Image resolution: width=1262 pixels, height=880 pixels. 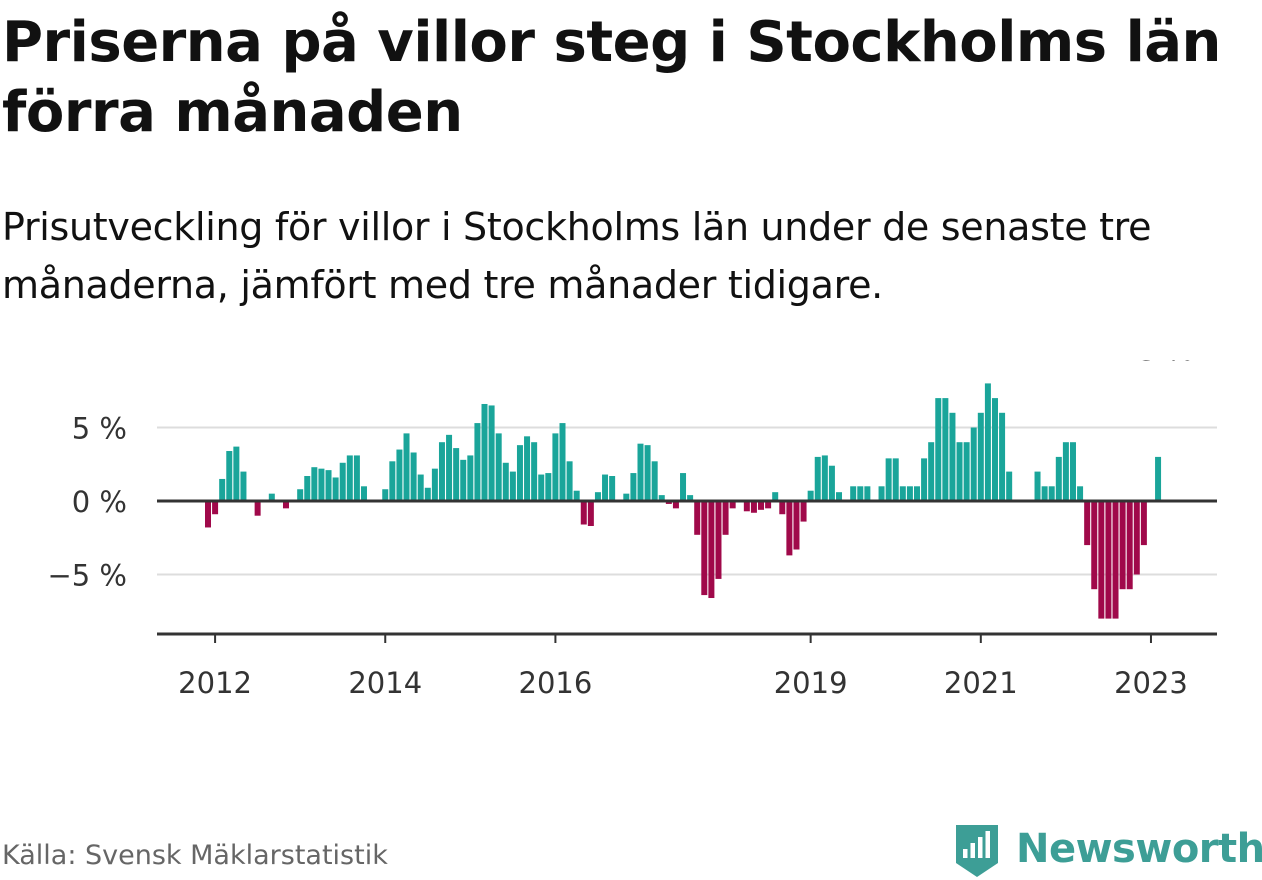 What do you see at coordinates (195, 855) in the screenshot?
I see `source-note: Källa: Svensk Mäklarstatistik` at bounding box center [195, 855].